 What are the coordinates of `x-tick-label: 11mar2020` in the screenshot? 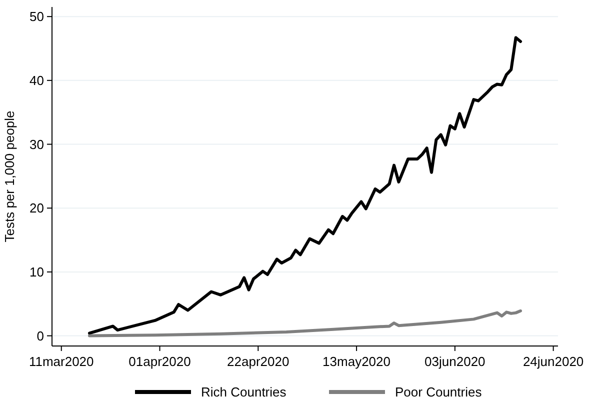 It's located at (61, 361).